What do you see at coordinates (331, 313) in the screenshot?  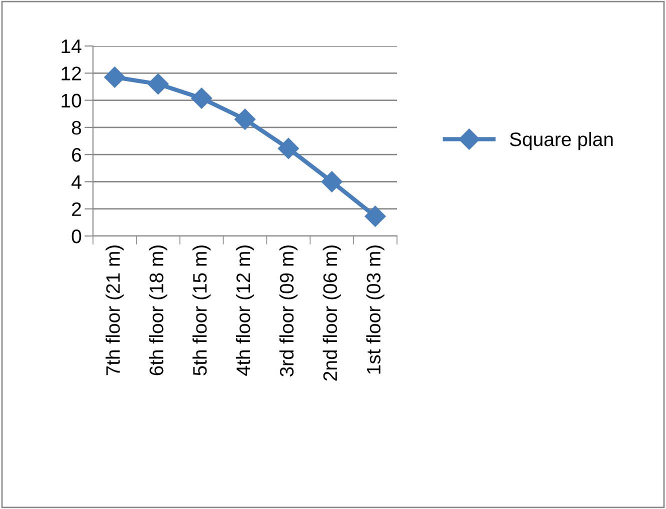 I see `x-tick-label: 2nd floor (06 m)` at bounding box center [331, 313].